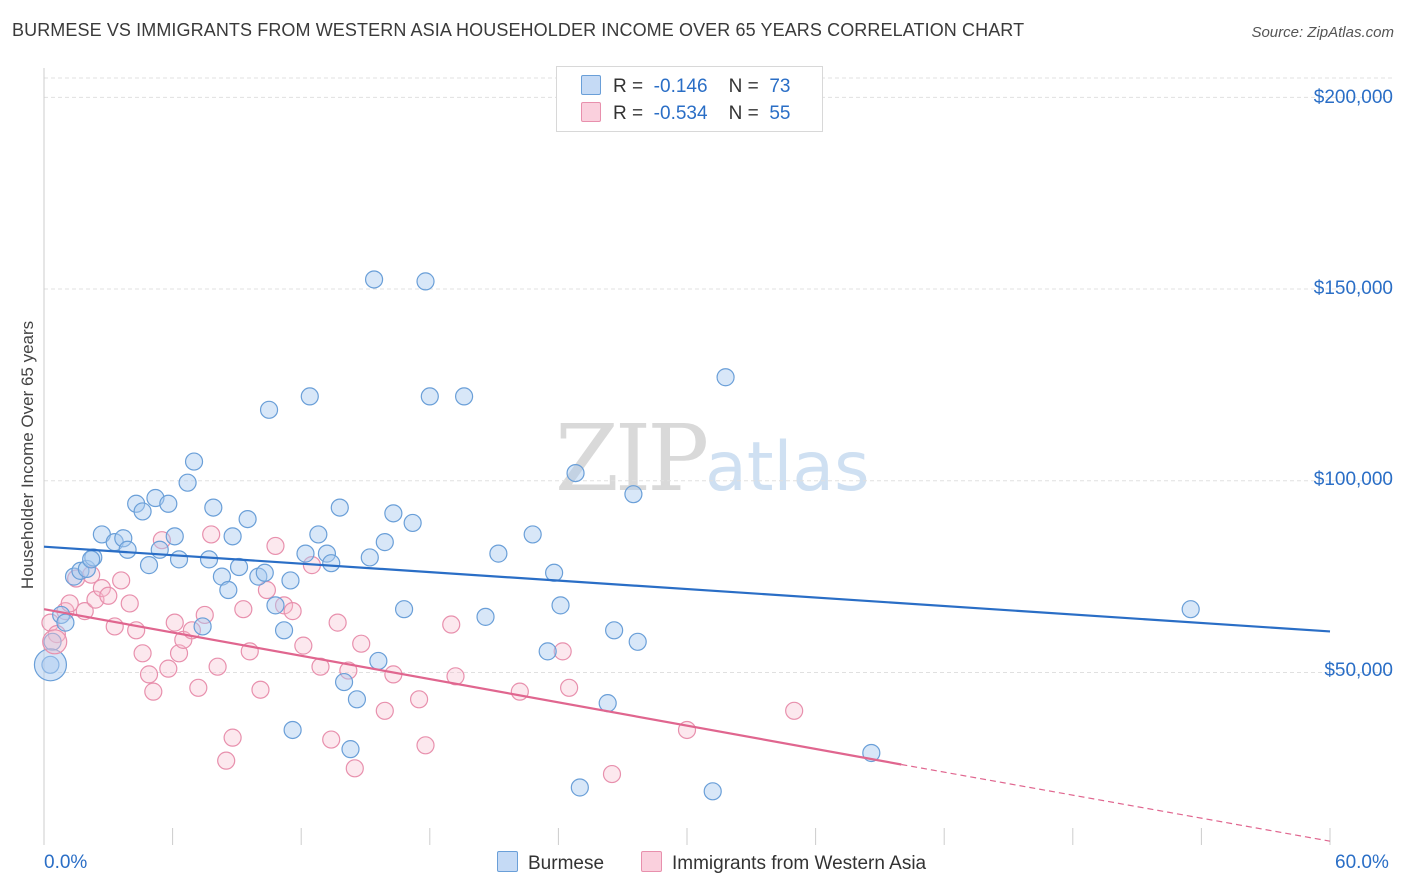 The width and height of the screenshot is (1406, 892). I want to click on wasia-trend-extension, so click(1116, 802).